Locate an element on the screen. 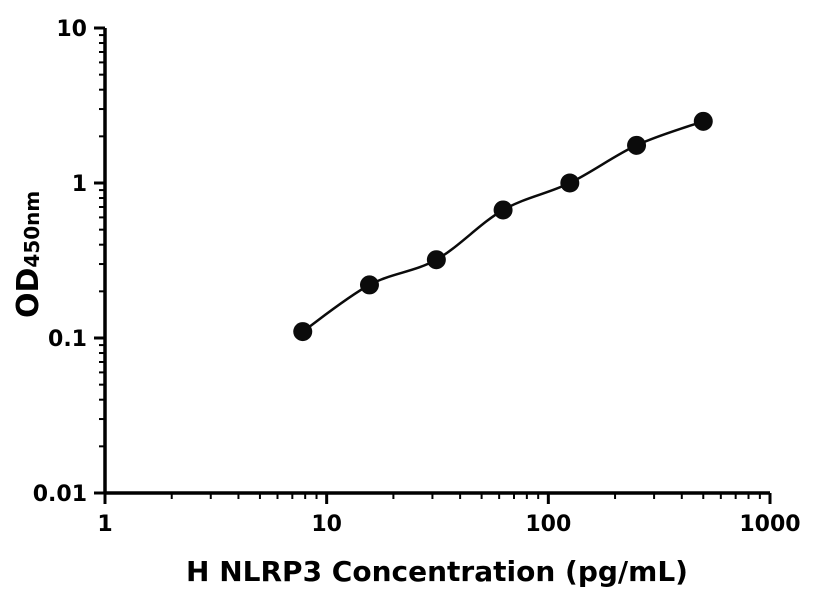 The height and width of the screenshot is (612, 816). x-tick-label: 100 is located at coordinates (548, 524).